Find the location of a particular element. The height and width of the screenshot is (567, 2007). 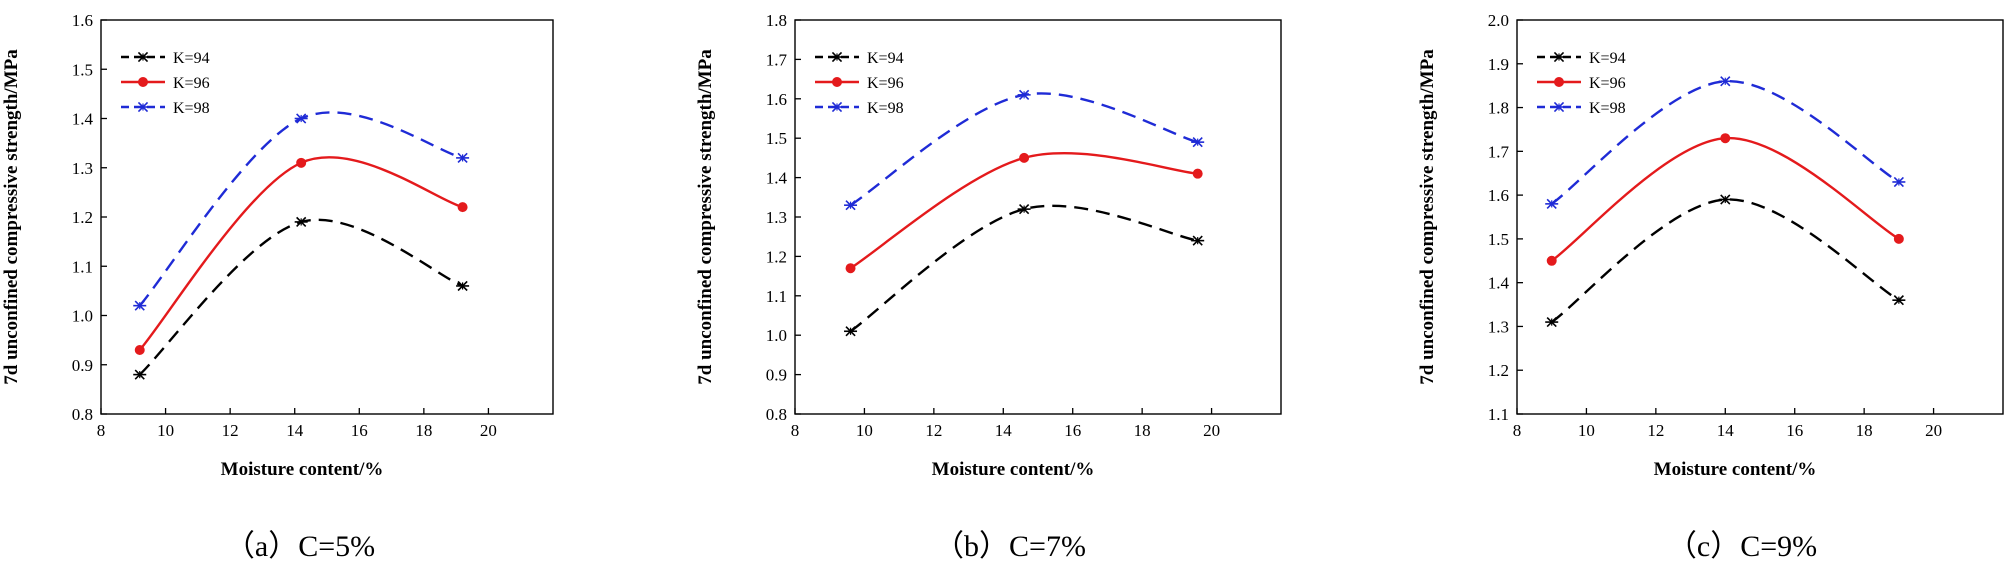

y-tick-label: 2.0 is located at coordinates (1498, 20).